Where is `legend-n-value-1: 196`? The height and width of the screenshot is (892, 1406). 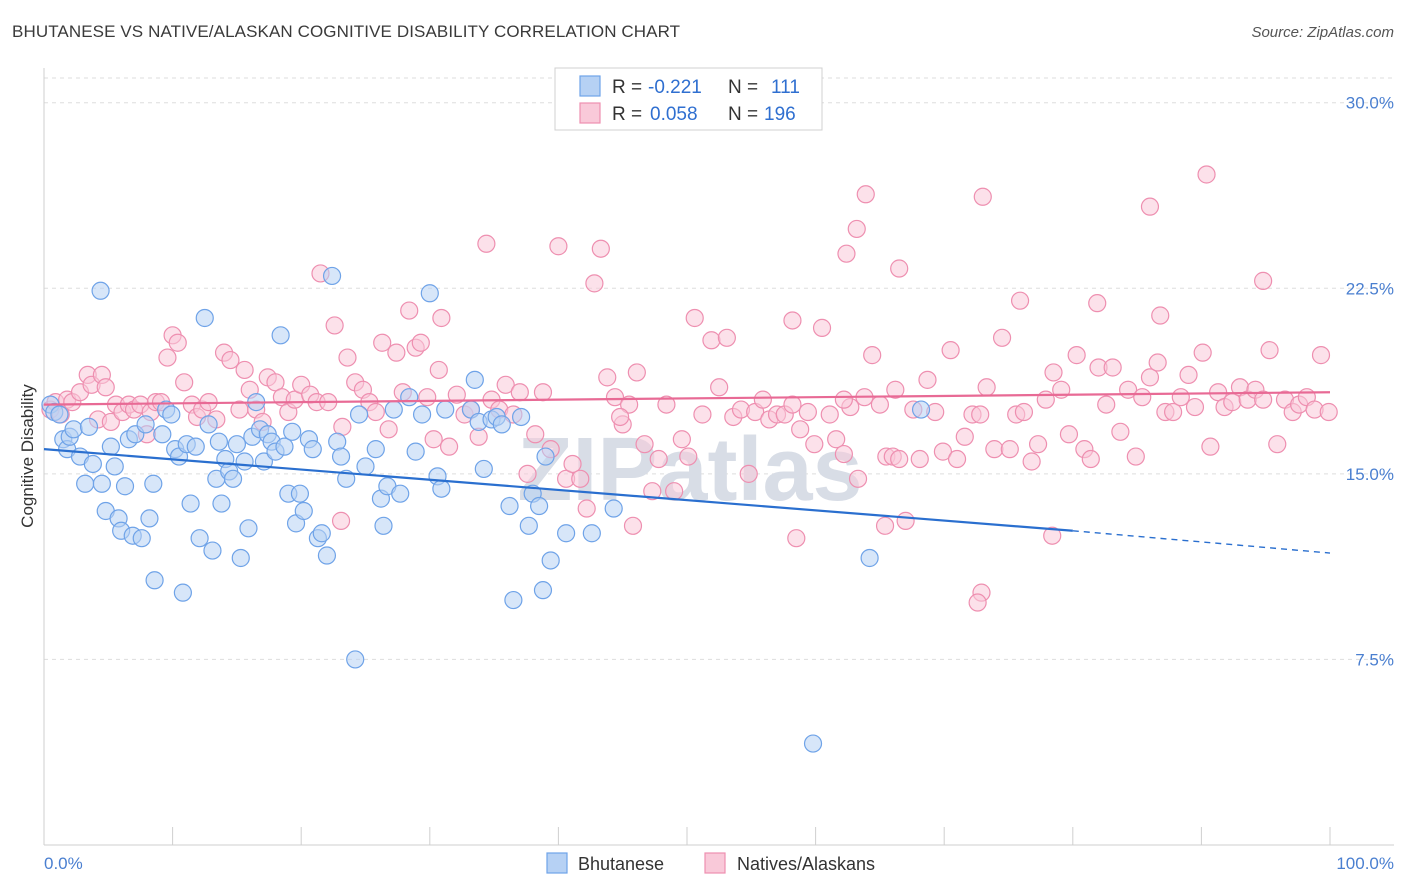 legend-n-value-1: 196 is located at coordinates (780, 114).